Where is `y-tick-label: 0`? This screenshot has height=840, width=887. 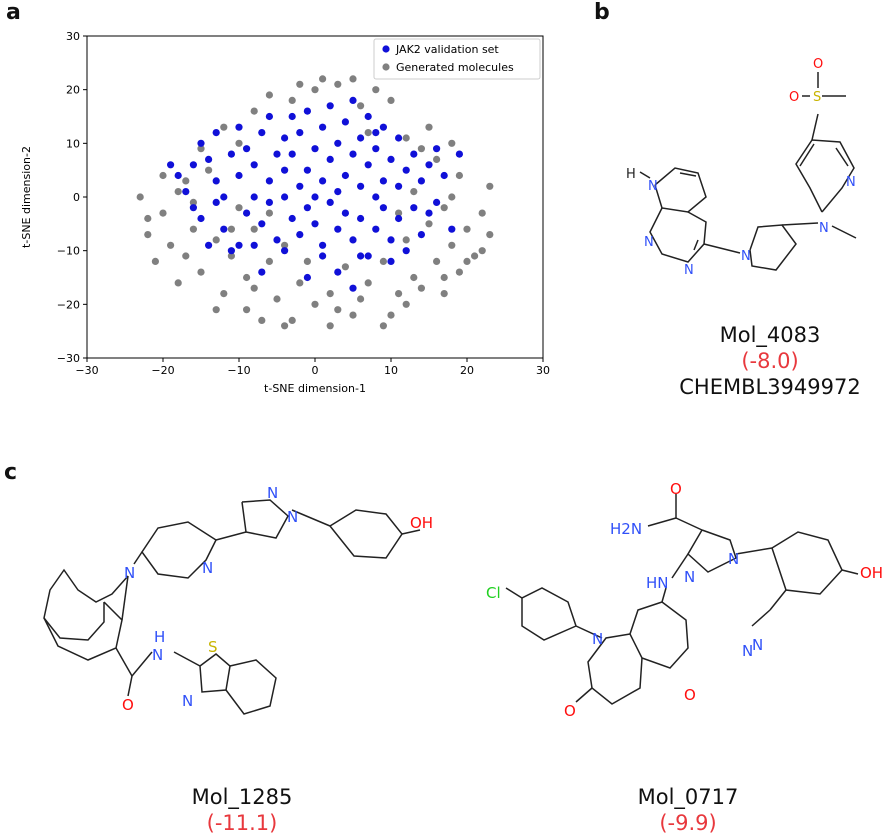
y-tick-label: 0 is located at coordinates (76, 197).